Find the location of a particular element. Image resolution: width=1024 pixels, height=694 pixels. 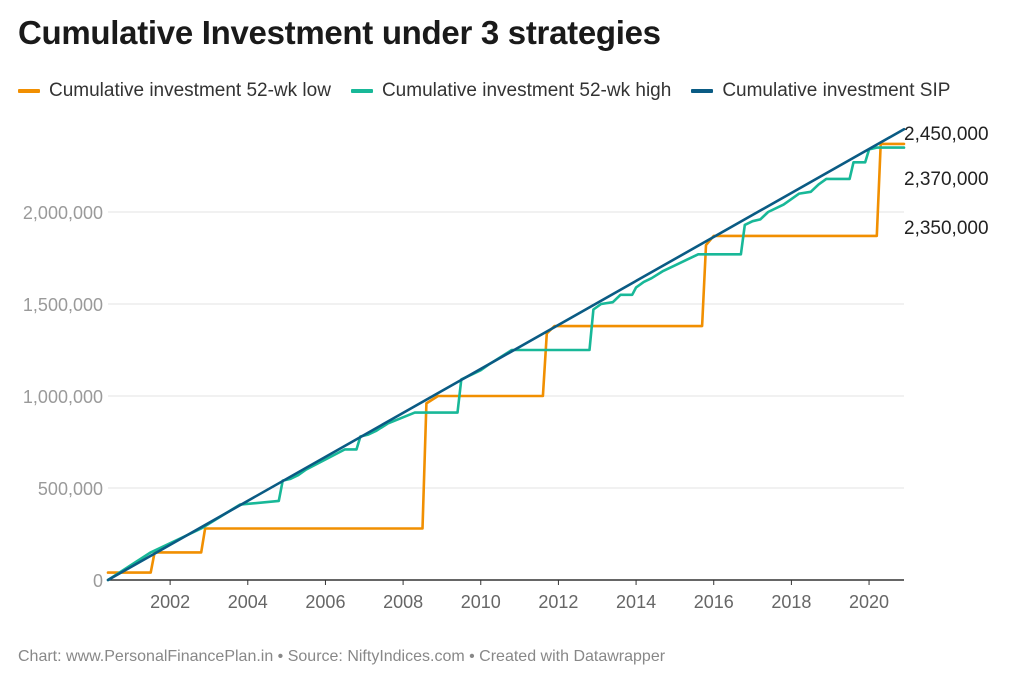

y-tick-label-4: 2,000,000 is located at coordinates (63, 213).